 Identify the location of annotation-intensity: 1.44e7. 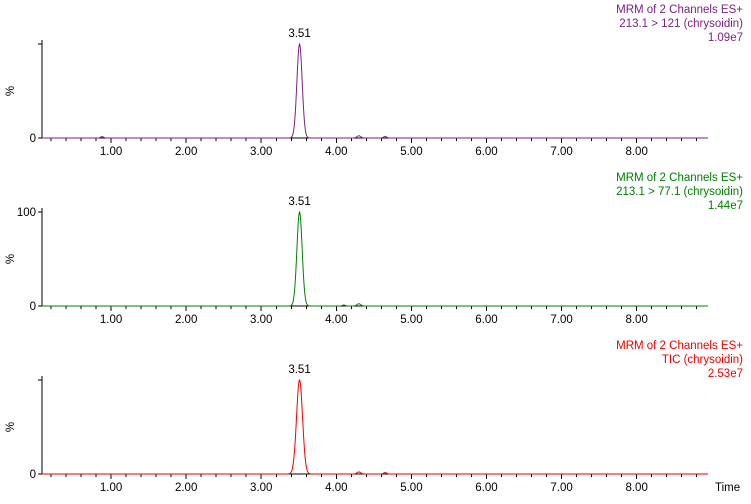
(725, 206).